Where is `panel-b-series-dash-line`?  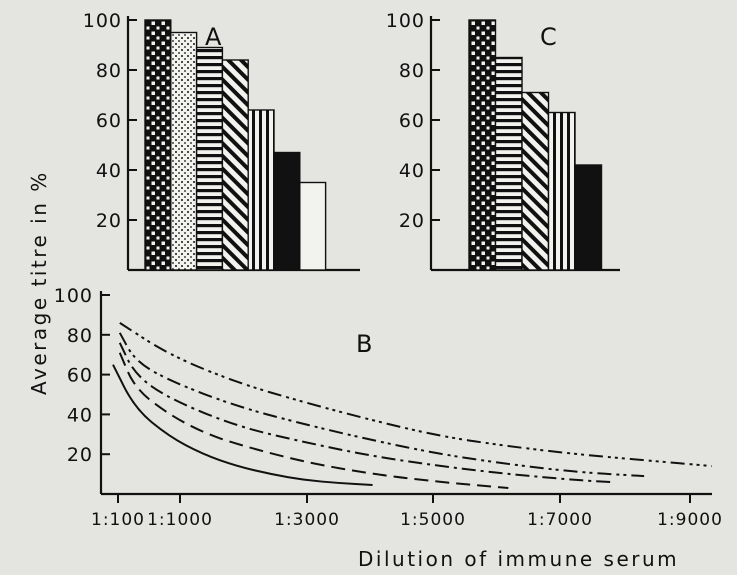
panel-b-series-dash-line is located at coordinates (313, 421).